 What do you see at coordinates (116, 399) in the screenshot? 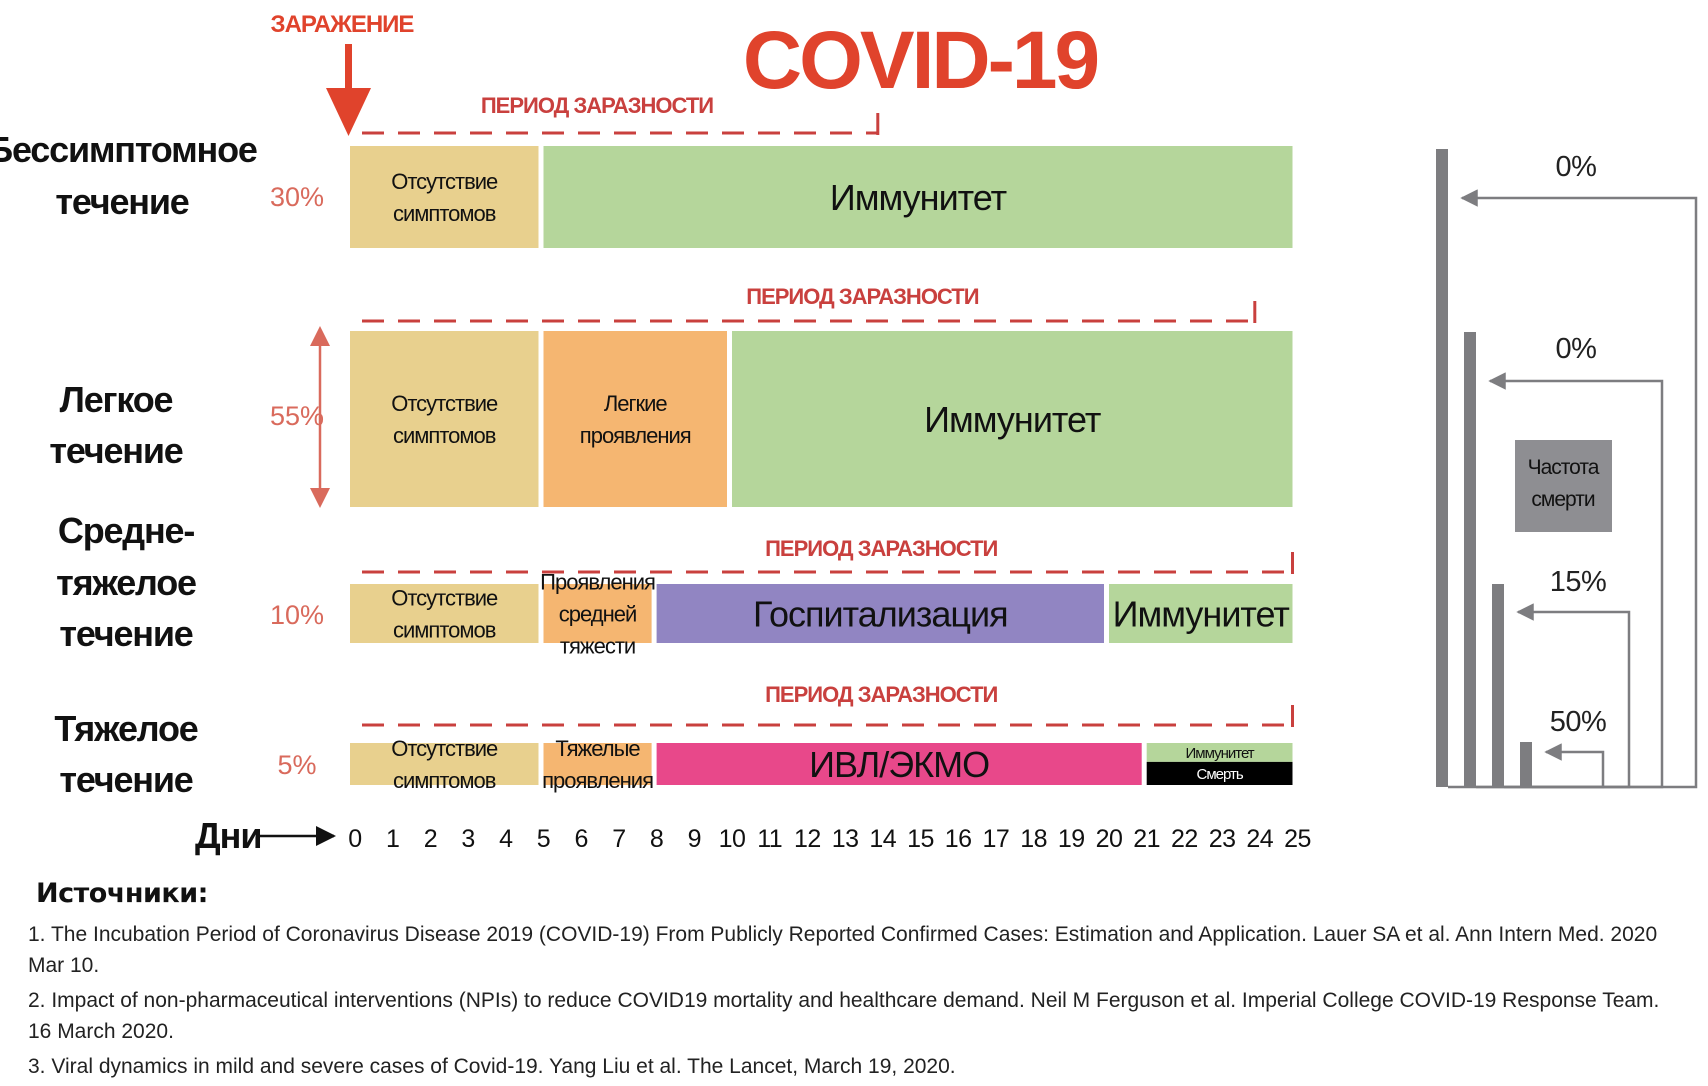
I see `row-label: Легкое` at bounding box center [116, 399].